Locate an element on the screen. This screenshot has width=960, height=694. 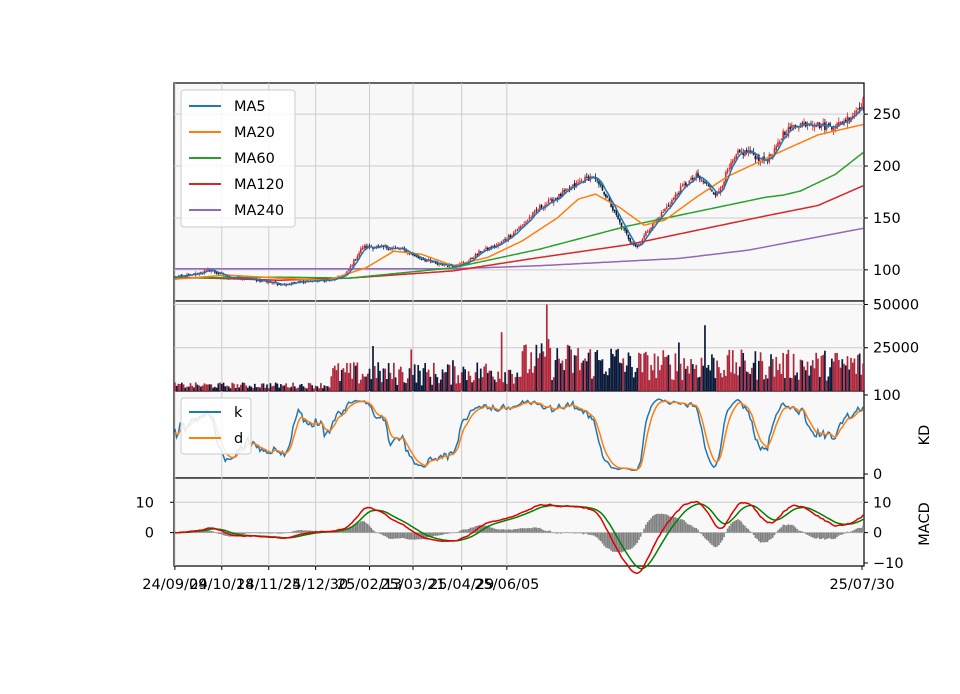
ma60-line is located at coordinates (519, 215).